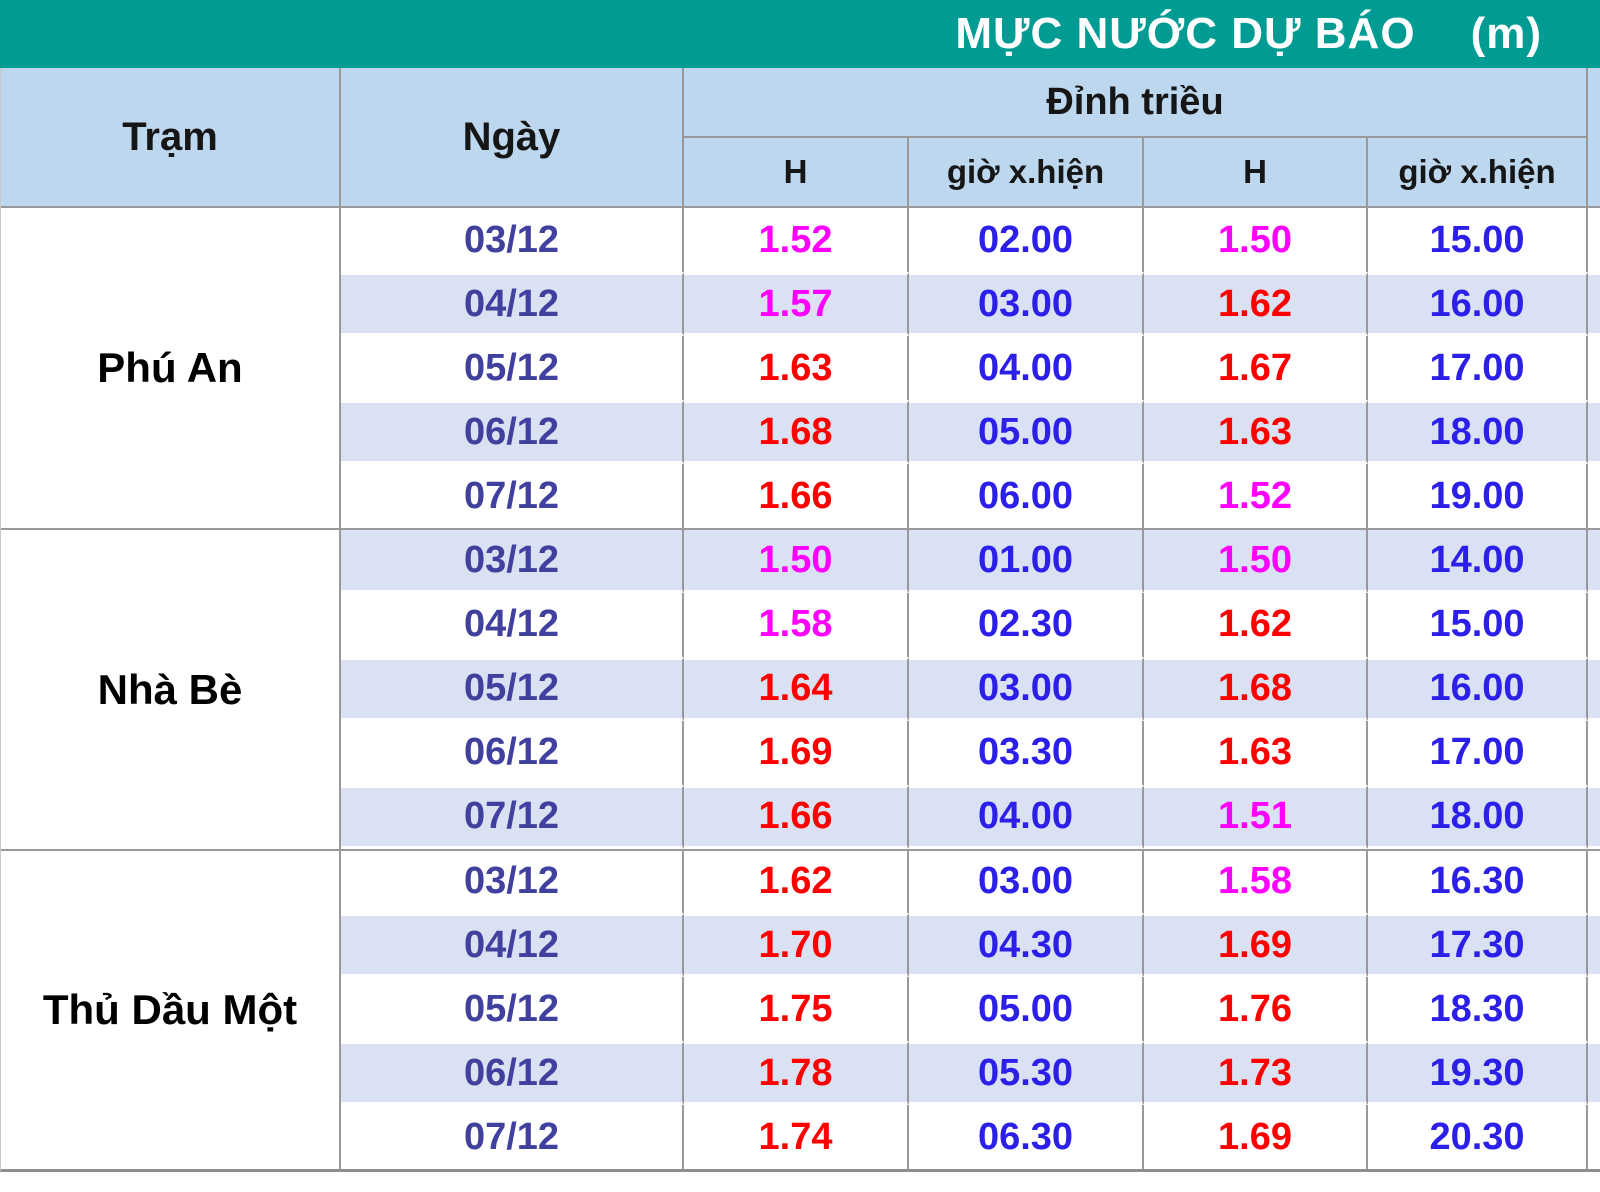  What do you see at coordinates (1026, 173) in the screenshot?
I see `col-header-time-1: giờ x.hiện` at bounding box center [1026, 173].